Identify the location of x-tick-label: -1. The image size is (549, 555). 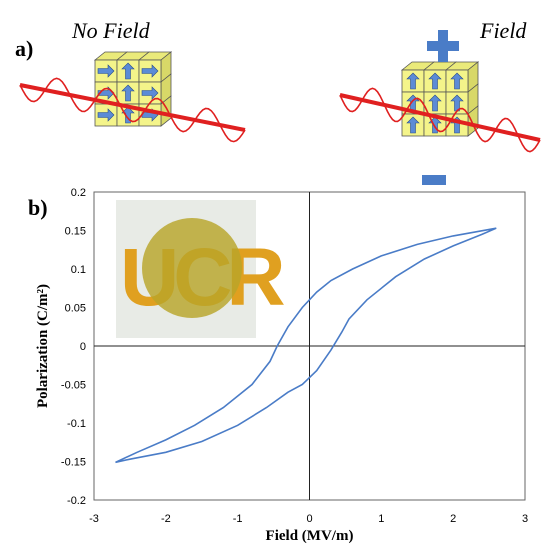
(238, 519).